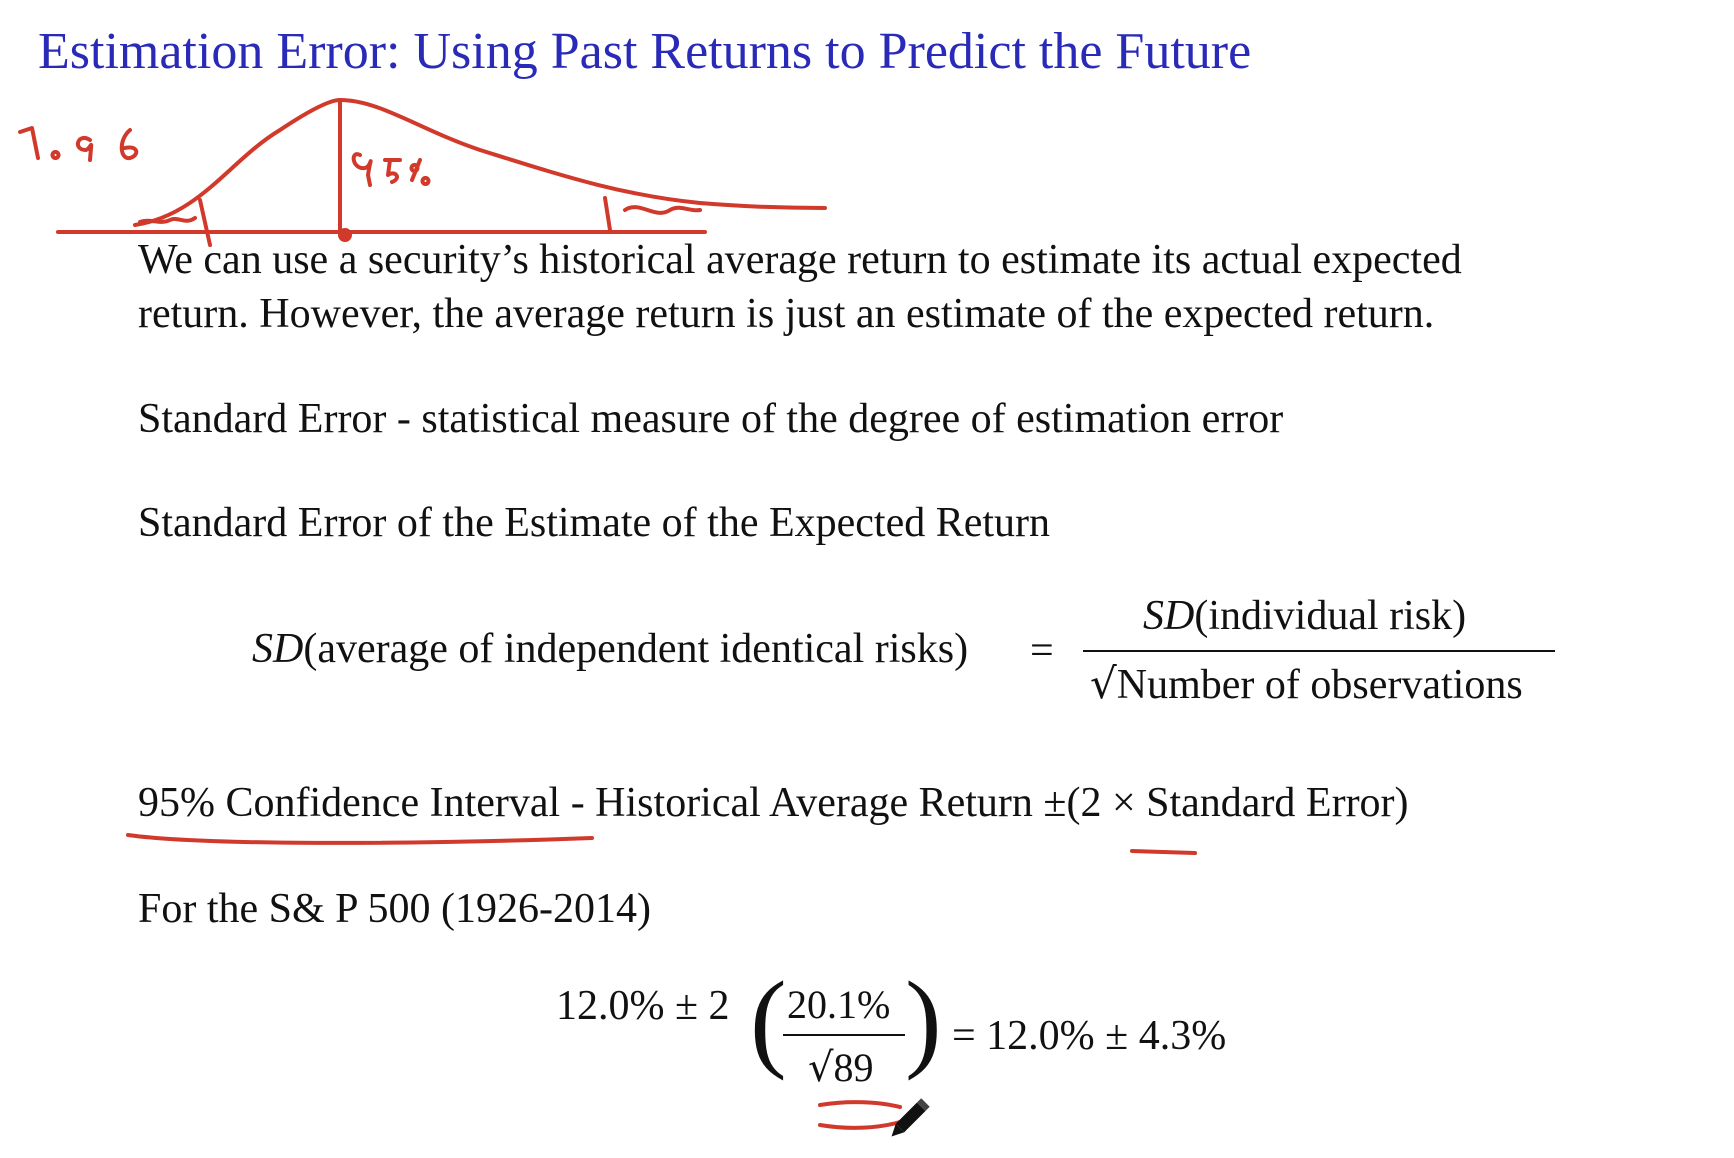 The image size is (1734, 1158). What do you see at coordinates (643, 1006) in the screenshot?
I see `calc-left: 12.0% ± 2` at bounding box center [643, 1006].